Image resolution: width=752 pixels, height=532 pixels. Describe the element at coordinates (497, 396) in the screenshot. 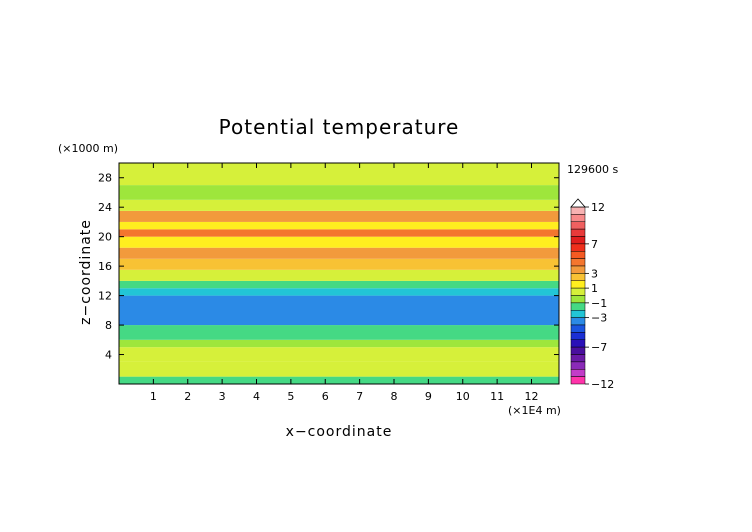

I see `x-tick-label: 11` at that location.